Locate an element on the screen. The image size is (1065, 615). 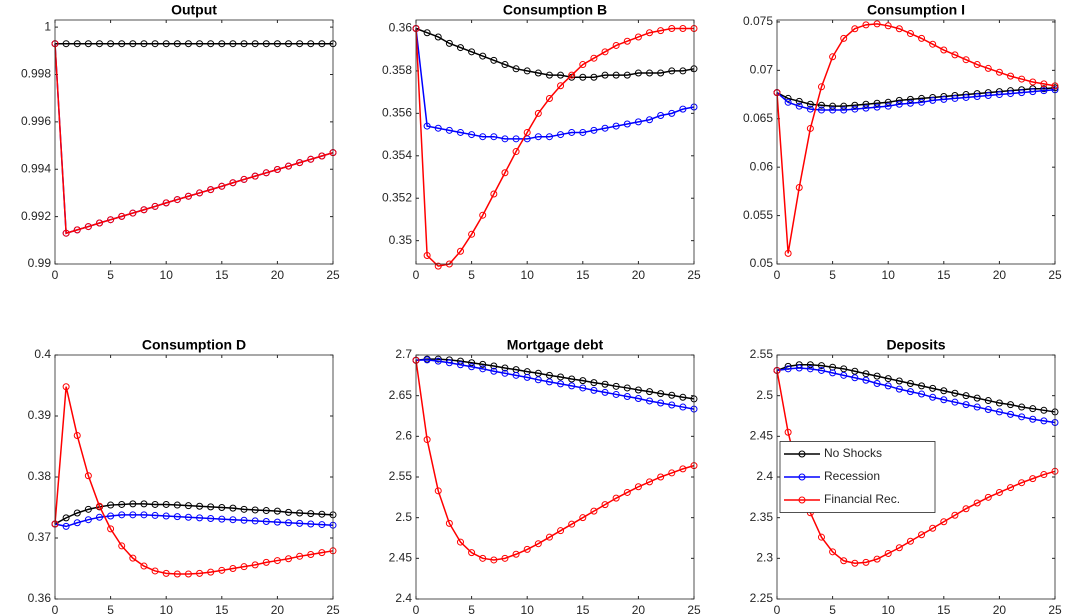
y-tick-label: 0.998 is located at coordinates (36, 74).